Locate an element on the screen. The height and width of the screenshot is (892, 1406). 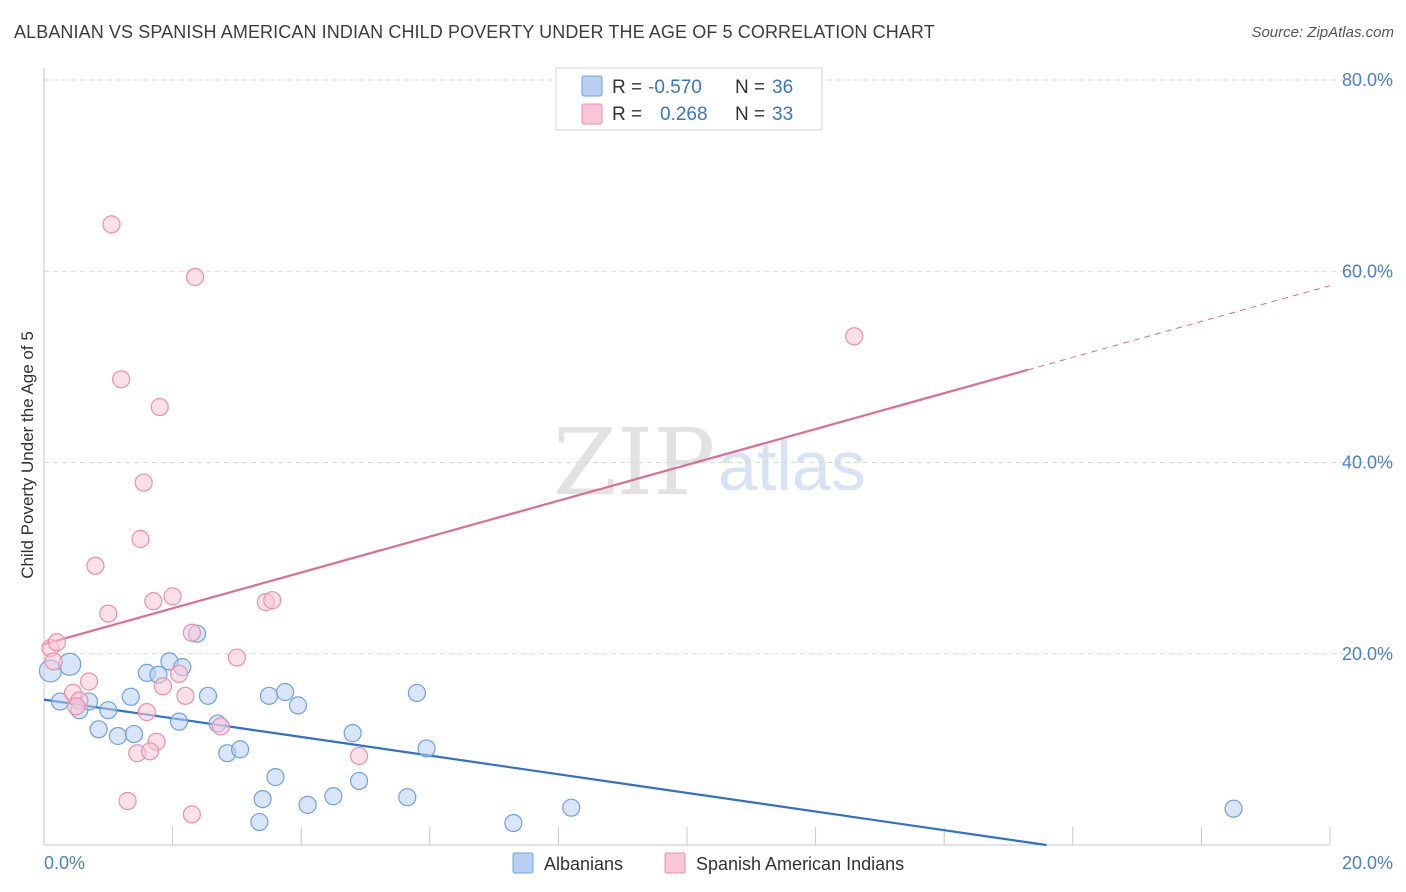
trend-line-extension-spanish is located at coordinates (1179, 328).